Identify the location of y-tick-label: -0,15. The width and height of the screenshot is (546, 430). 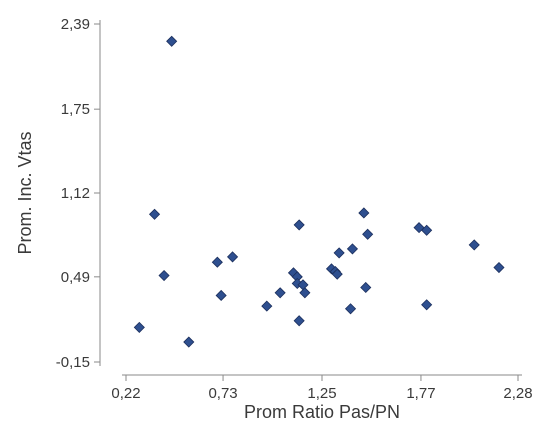
(73, 362).